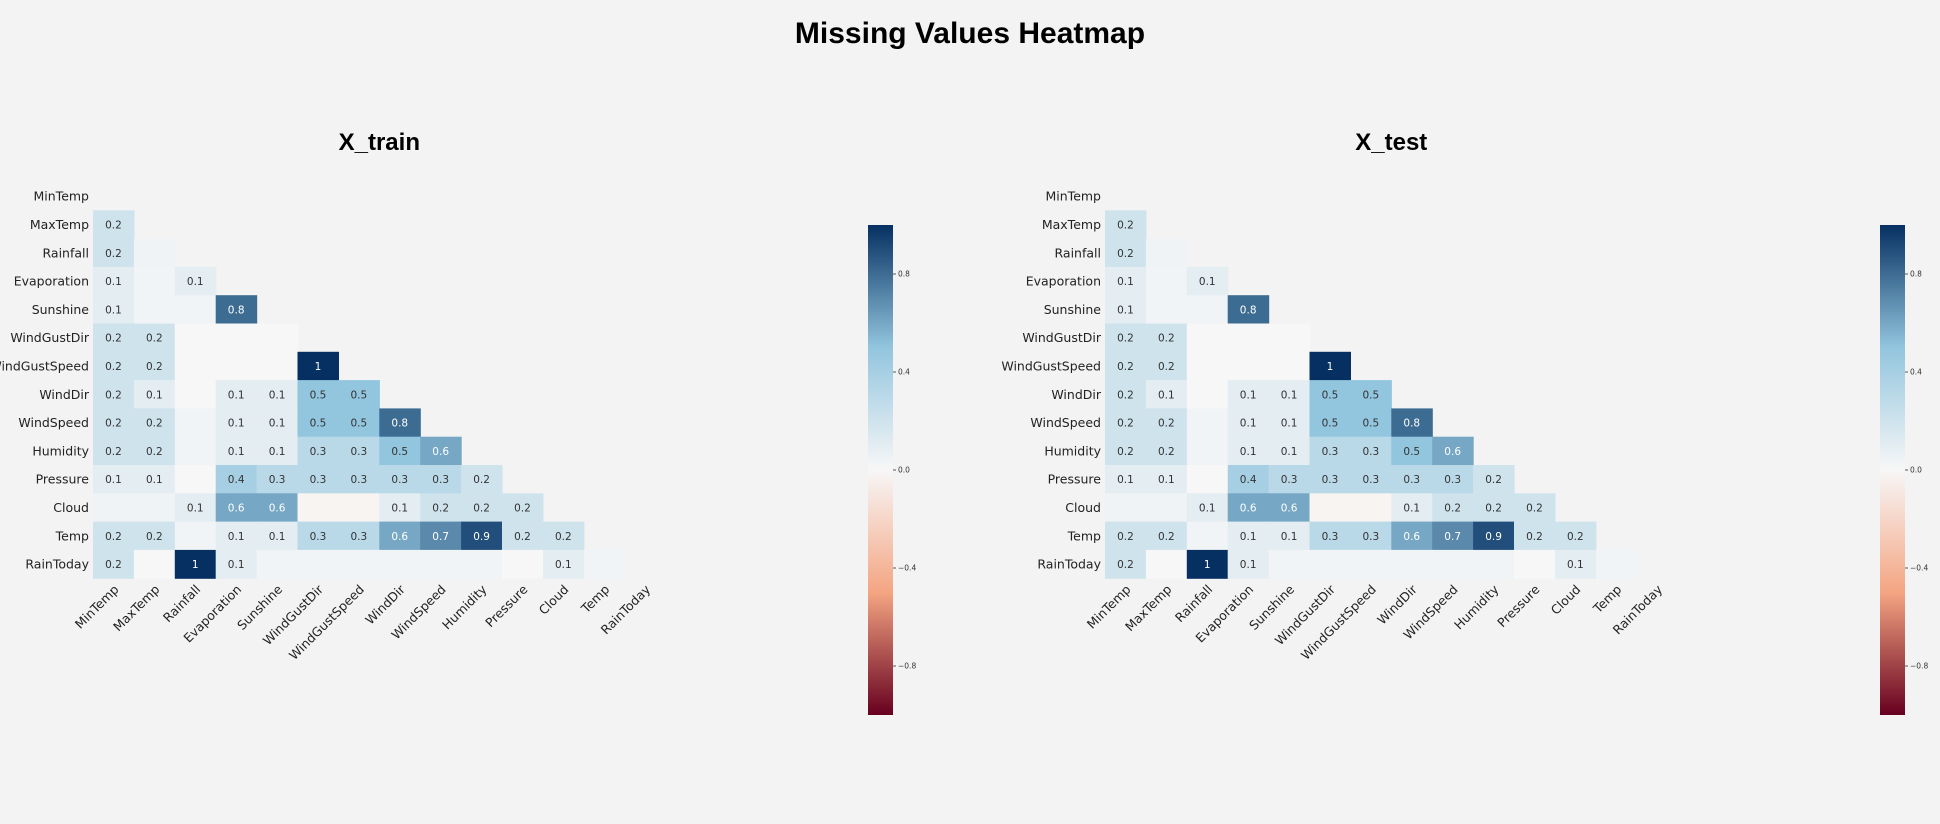 The height and width of the screenshot is (824, 1940). What do you see at coordinates (464, 606) in the screenshot?
I see `column-label: Humidity` at bounding box center [464, 606].